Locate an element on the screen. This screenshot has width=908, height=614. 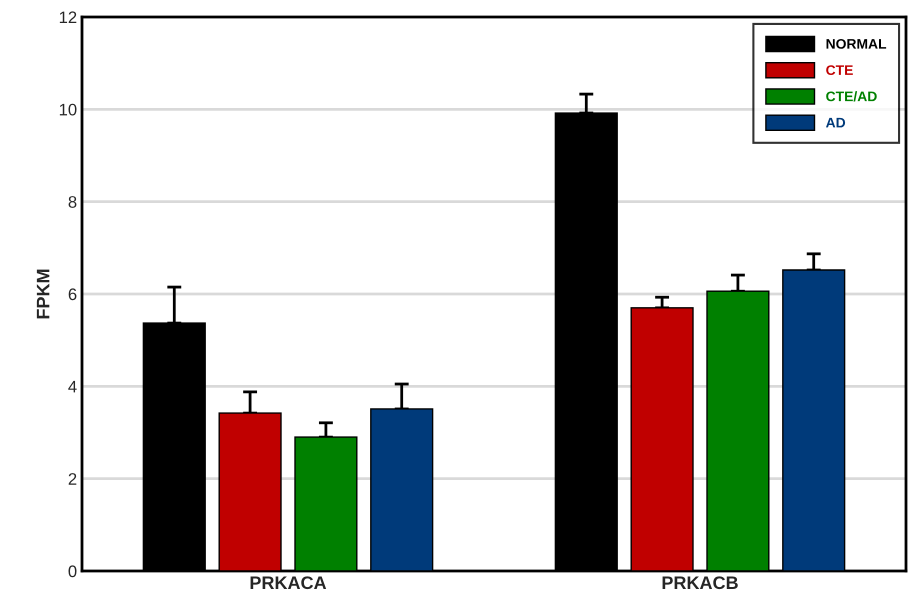
legend-label: CTE is located at coordinates (839, 70).